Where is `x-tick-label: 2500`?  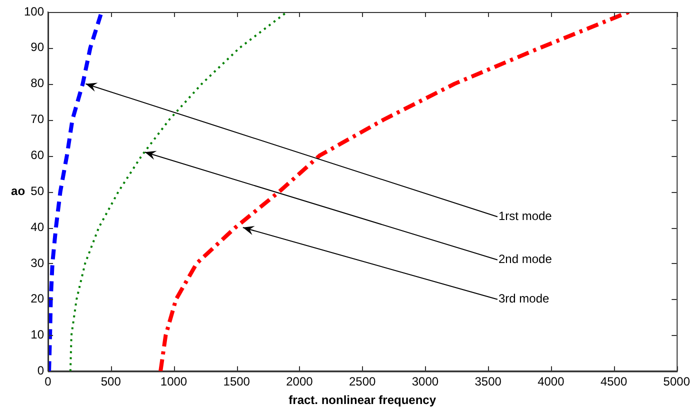
x-tick-label: 2500 is located at coordinates (362, 381).